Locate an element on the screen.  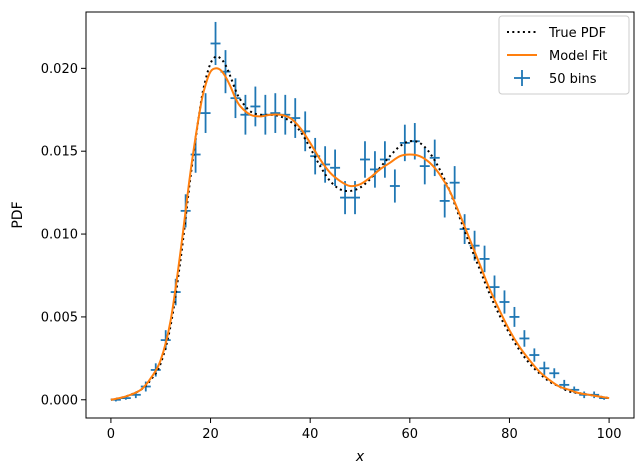
x-tick-label: 20 is located at coordinates (210, 434).